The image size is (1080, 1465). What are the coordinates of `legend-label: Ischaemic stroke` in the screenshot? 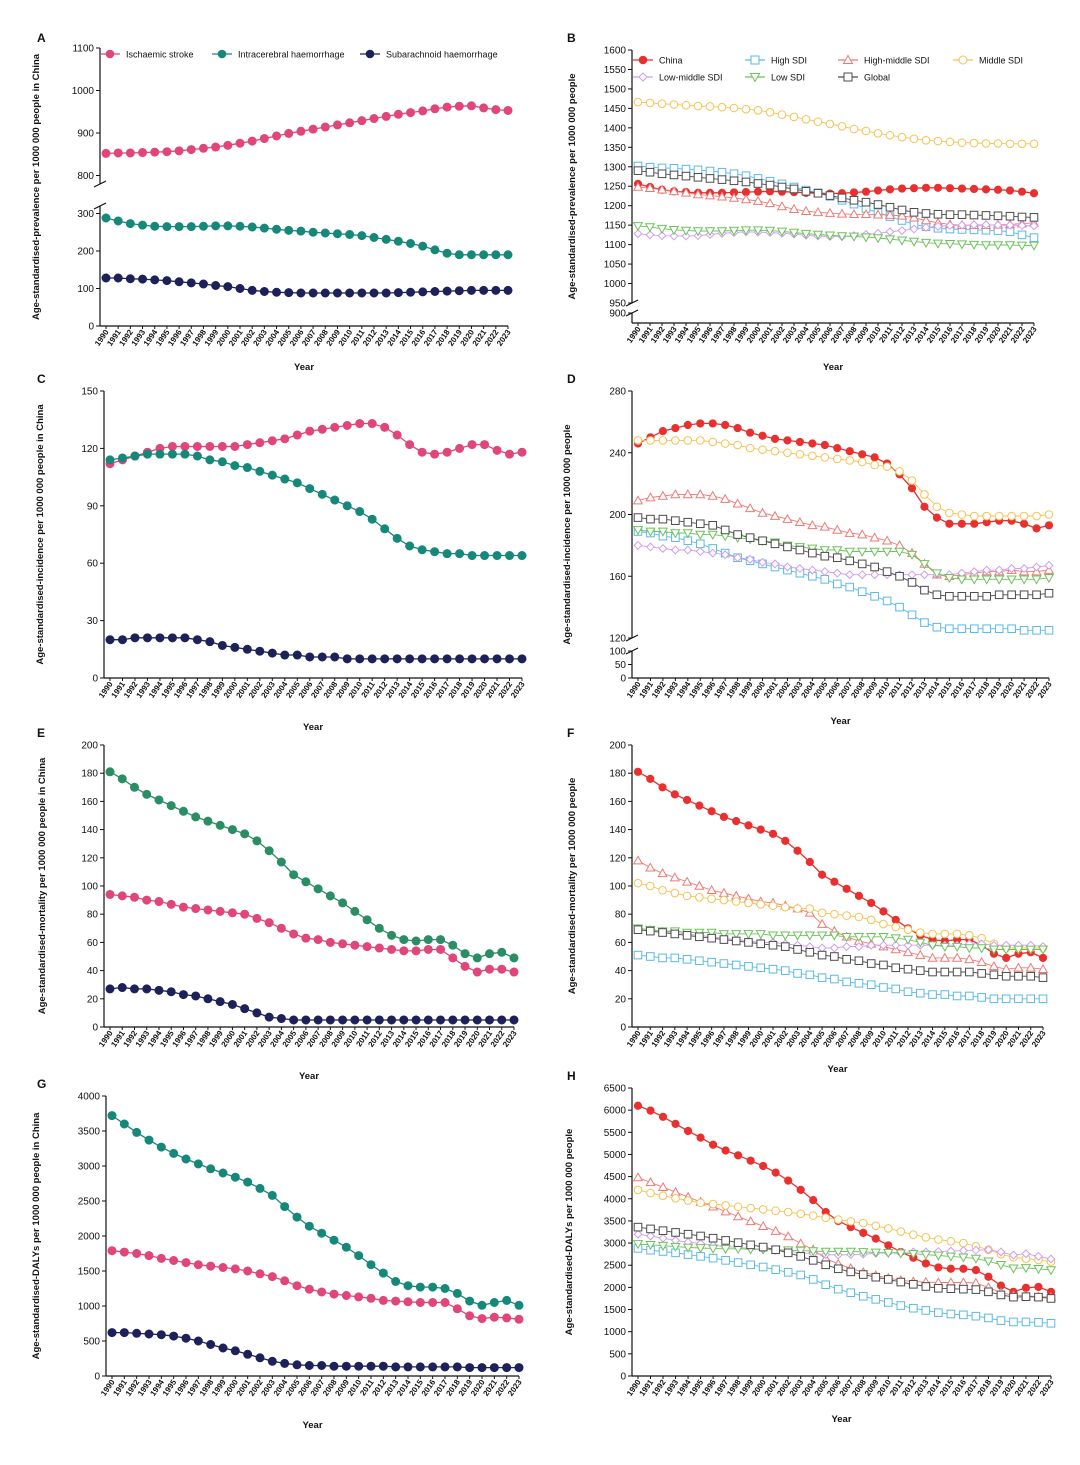 It's located at (160, 55).